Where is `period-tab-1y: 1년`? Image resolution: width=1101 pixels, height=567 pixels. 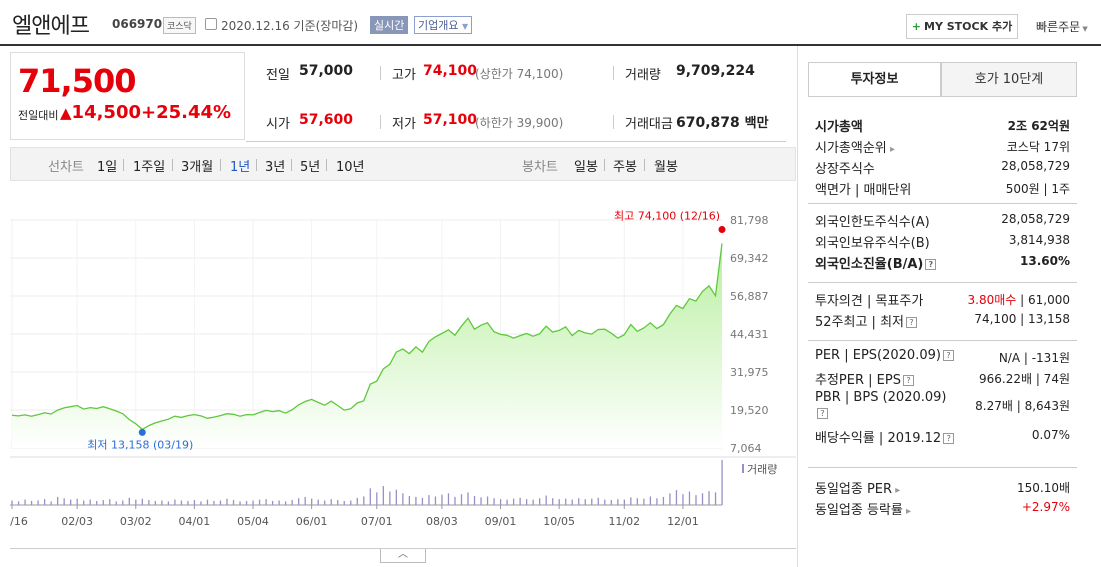
period-tab-1y: 1년 is located at coordinates (240, 167).